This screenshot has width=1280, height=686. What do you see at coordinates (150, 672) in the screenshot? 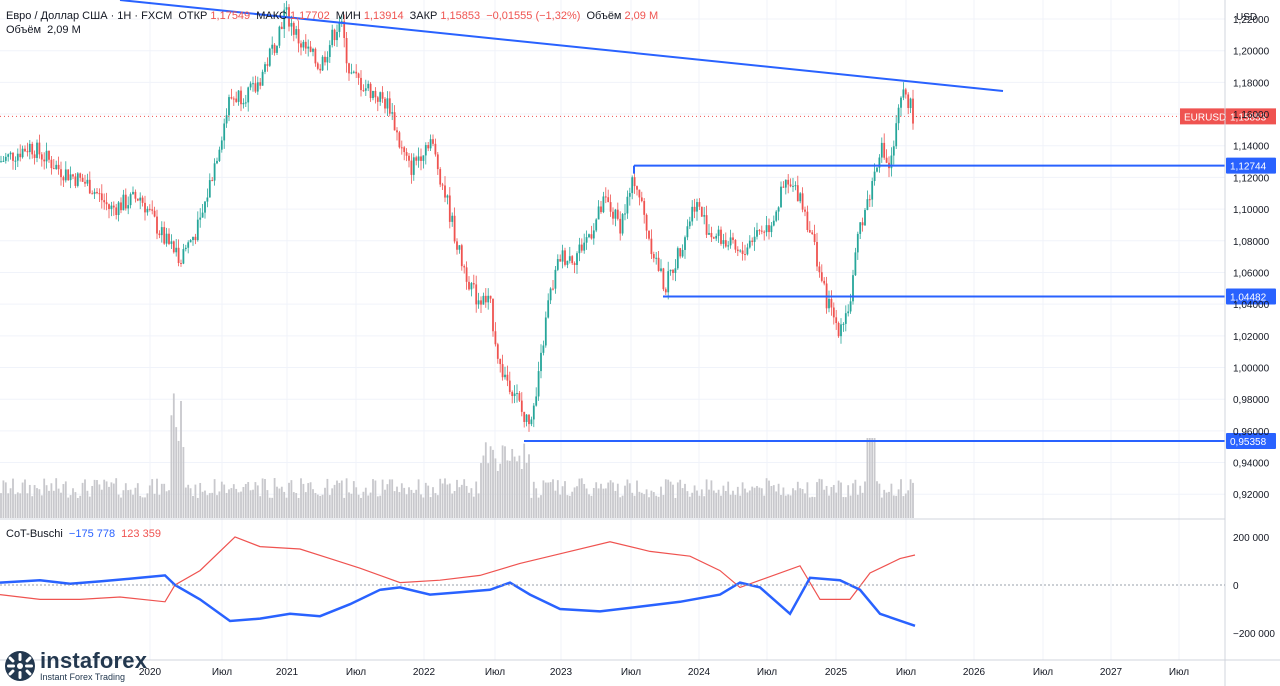
I see `time-tick-label: 2020` at bounding box center [150, 672].